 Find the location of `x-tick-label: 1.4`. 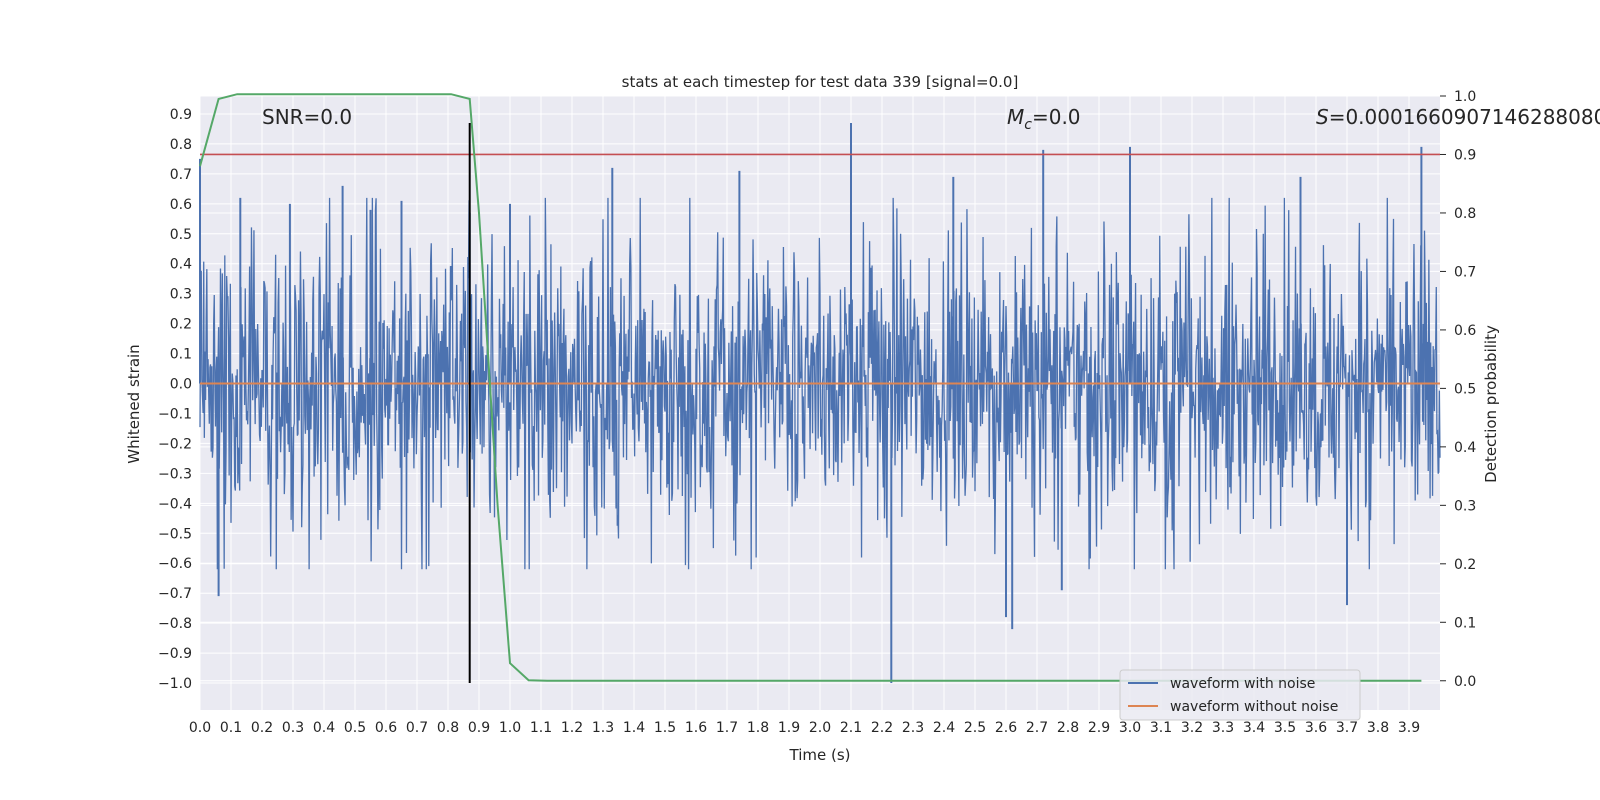

x-tick-label: 1.4 is located at coordinates (634, 728).